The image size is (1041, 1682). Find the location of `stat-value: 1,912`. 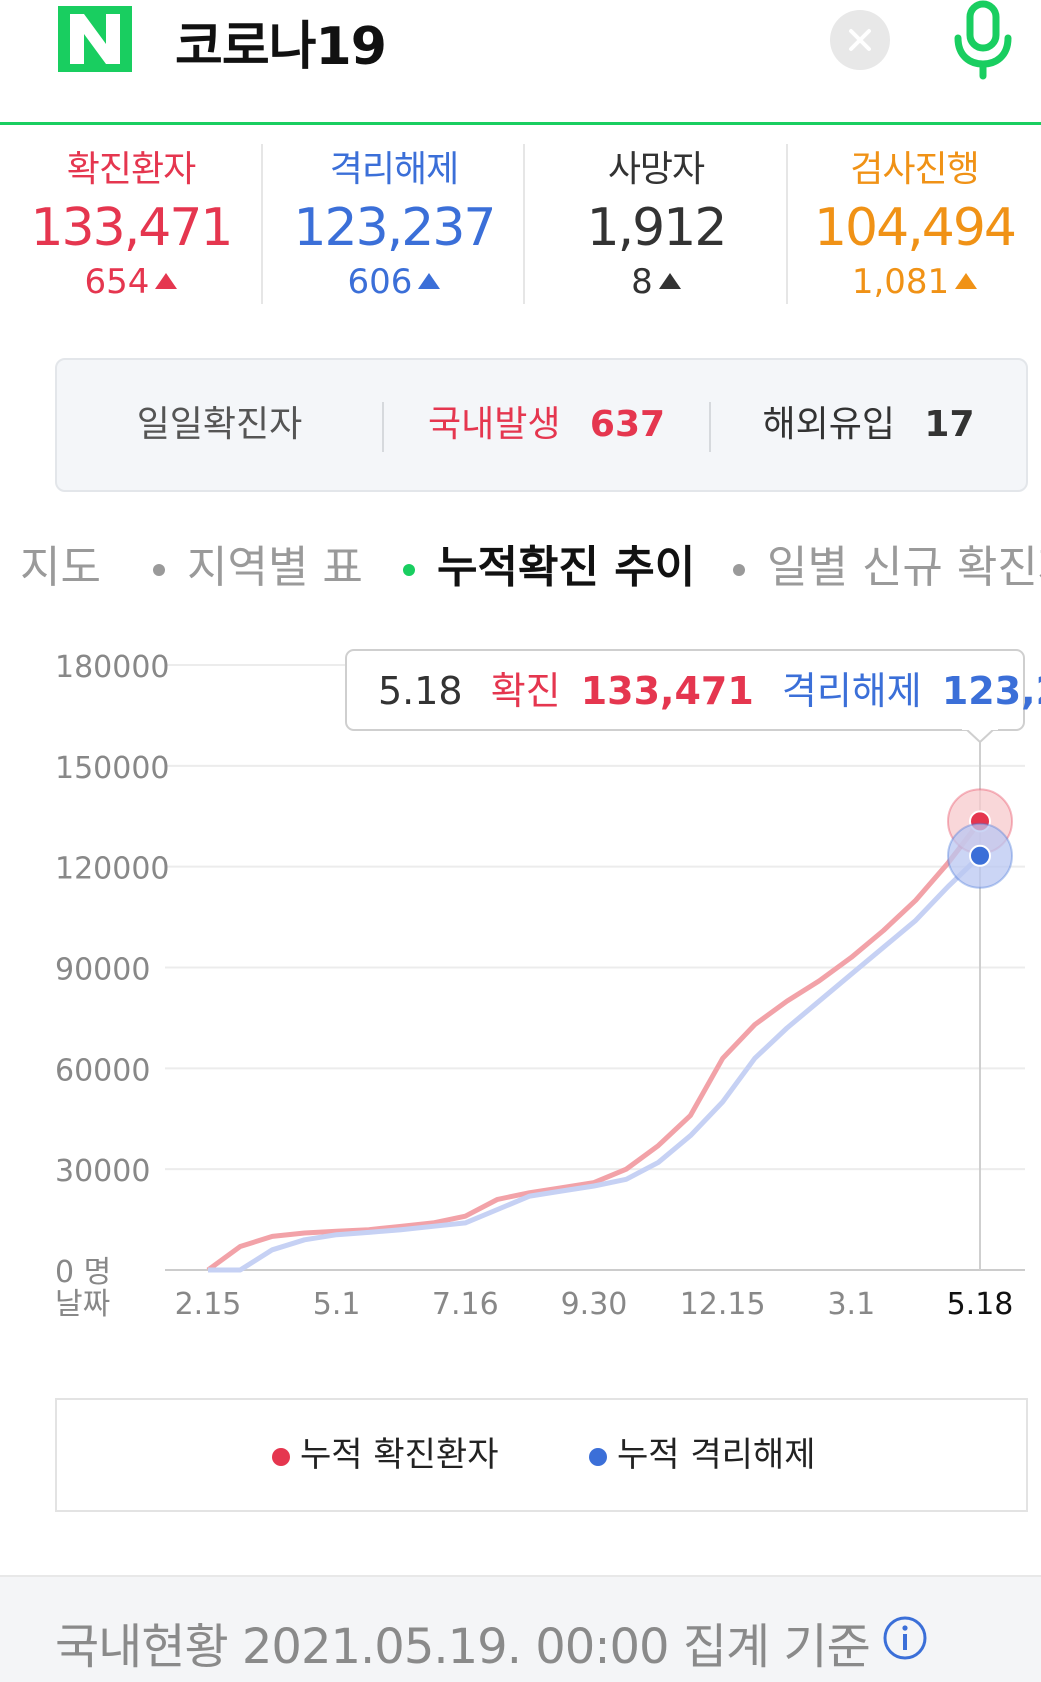

stat-value: 1,912 is located at coordinates (657, 228).